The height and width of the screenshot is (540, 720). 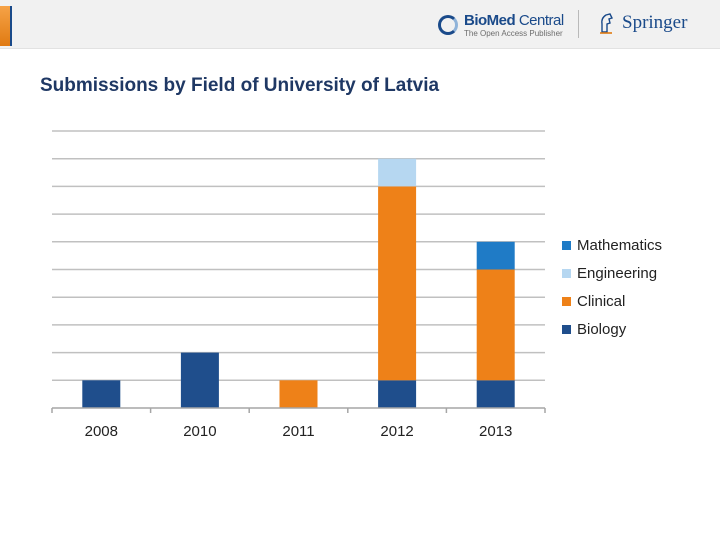 I want to click on legend-label-mathematics: Mathematics, so click(x=620, y=245).